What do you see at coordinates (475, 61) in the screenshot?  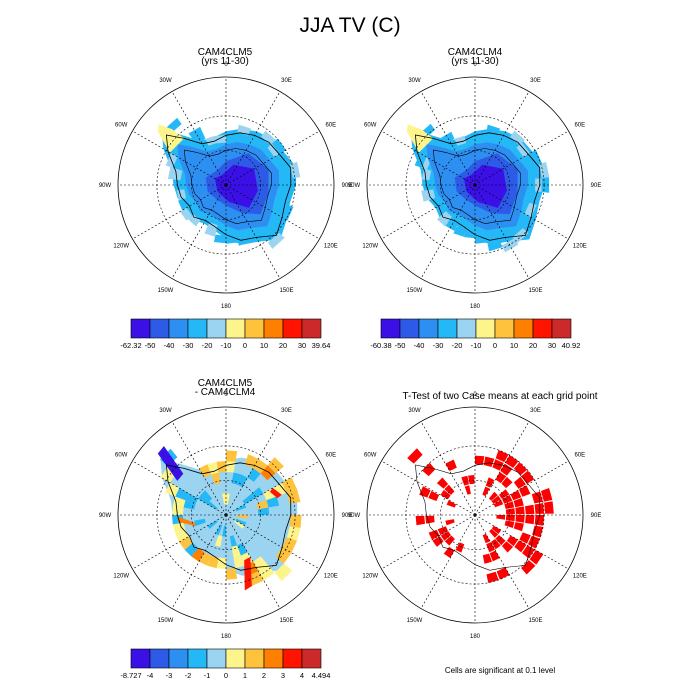 I see `panel-2-subtitle: (yrs 11-30)` at bounding box center [475, 61].